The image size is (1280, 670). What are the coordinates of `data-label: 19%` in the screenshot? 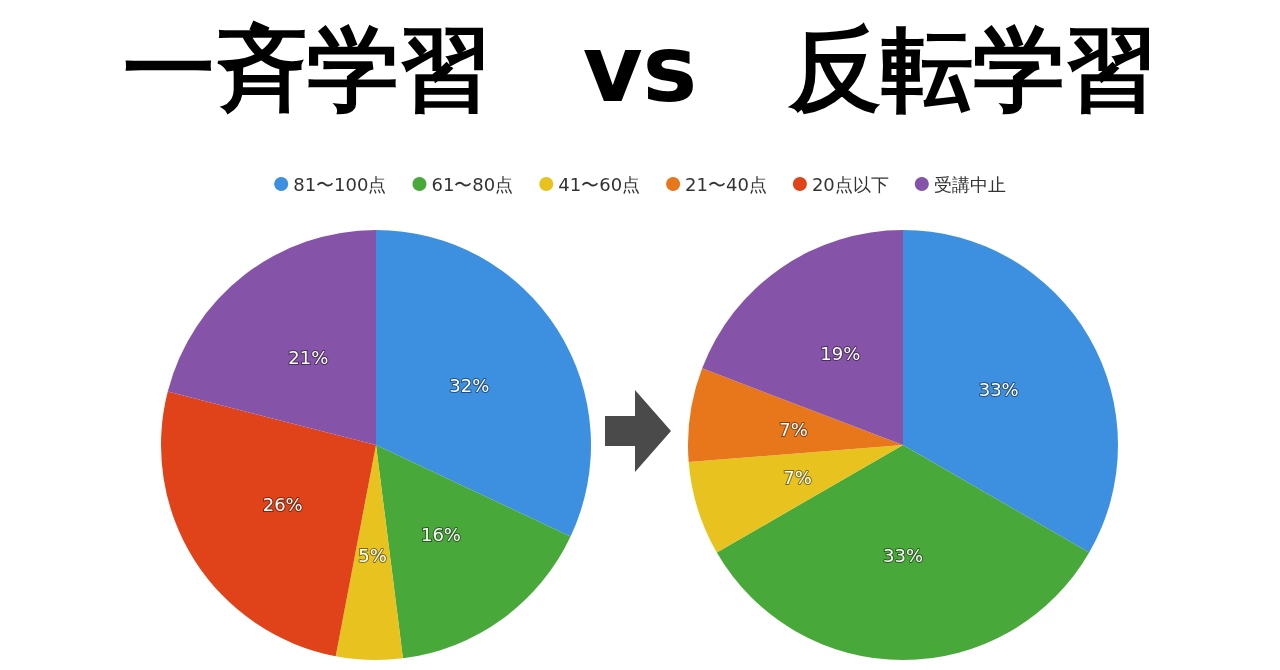 It's located at (840, 354).